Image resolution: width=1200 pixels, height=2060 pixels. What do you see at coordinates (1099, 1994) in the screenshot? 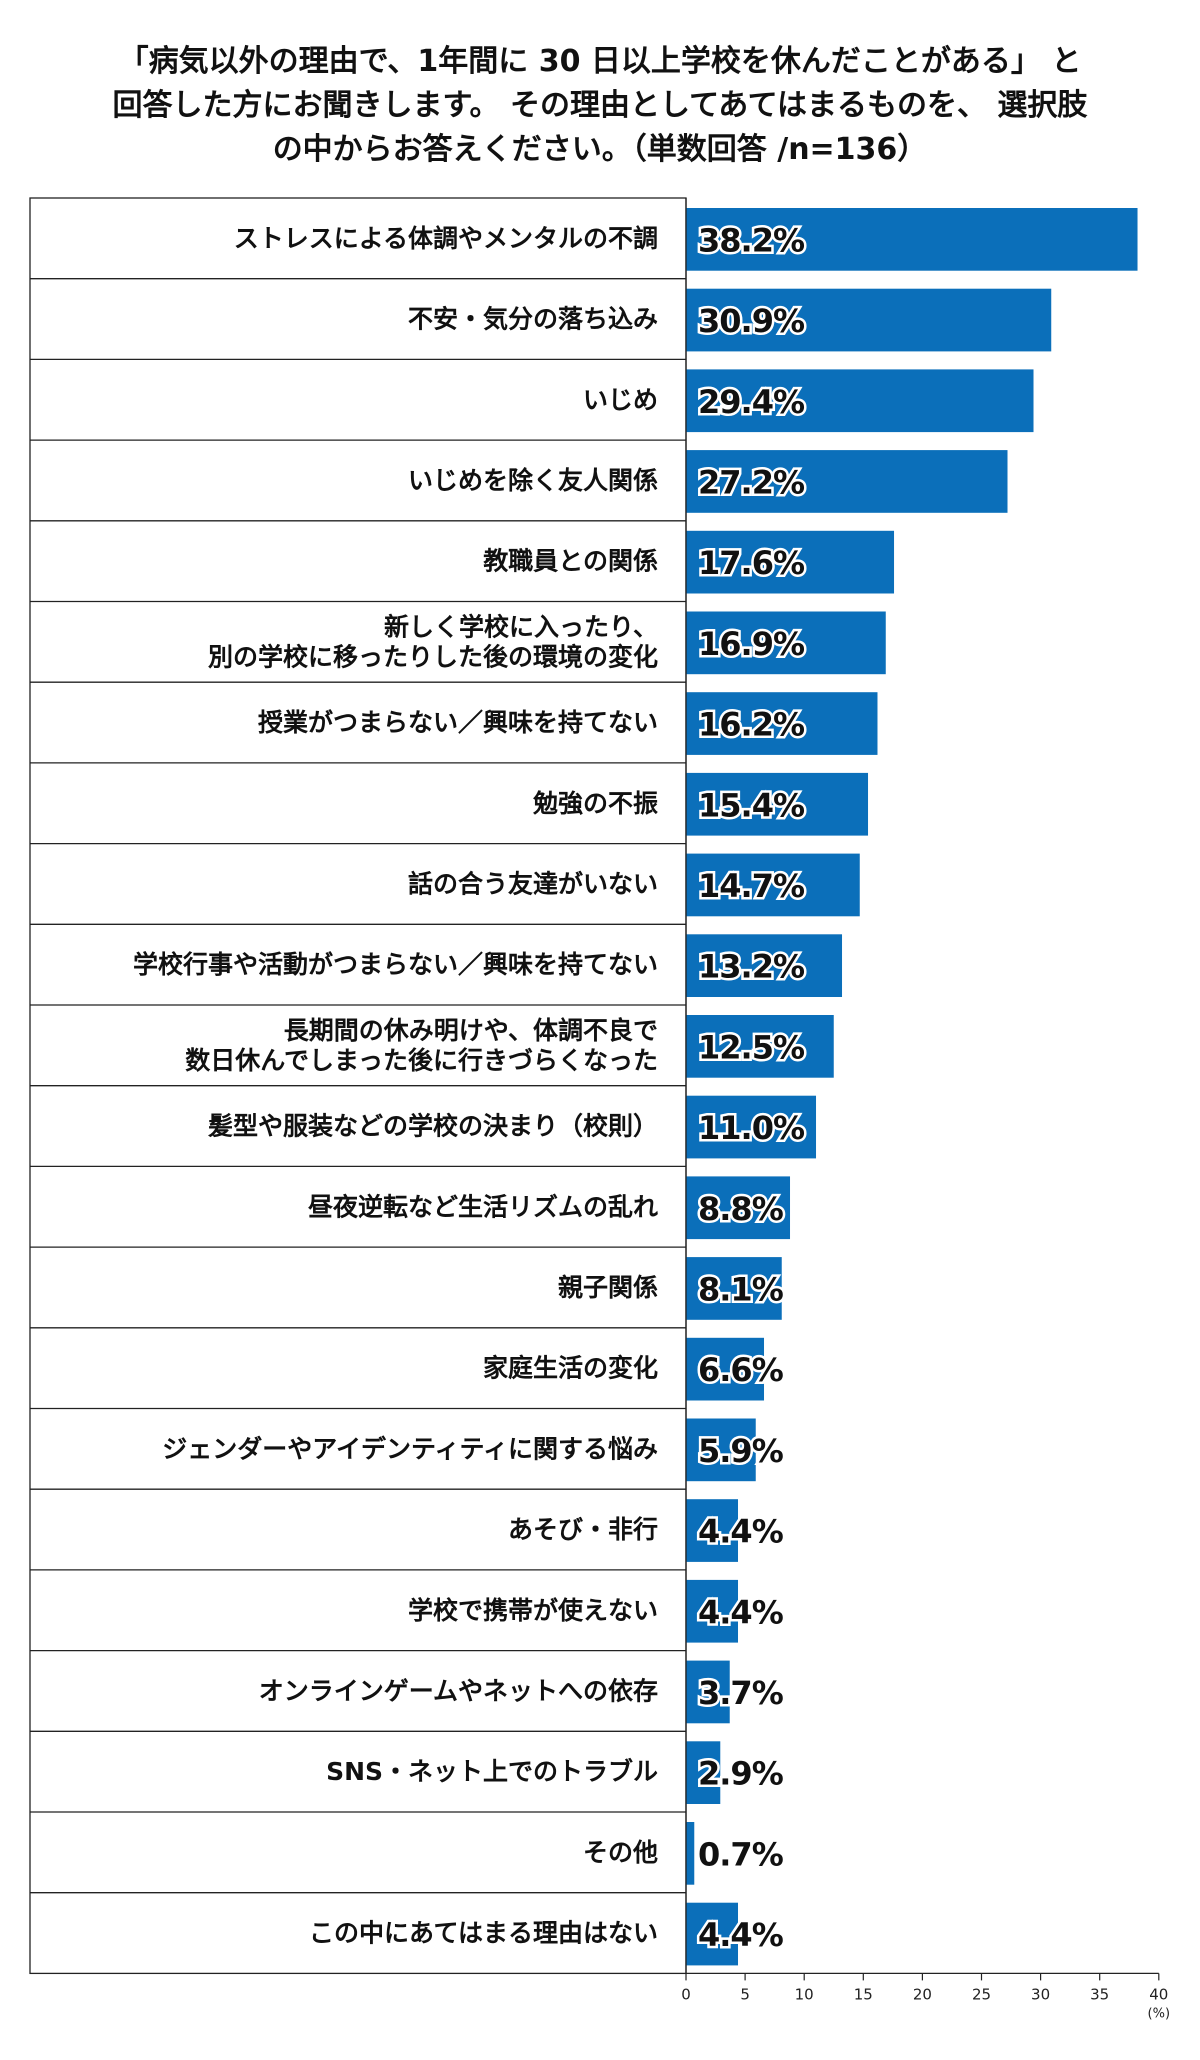
I see `x-tick-label: 35` at bounding box center [1099, 1994].